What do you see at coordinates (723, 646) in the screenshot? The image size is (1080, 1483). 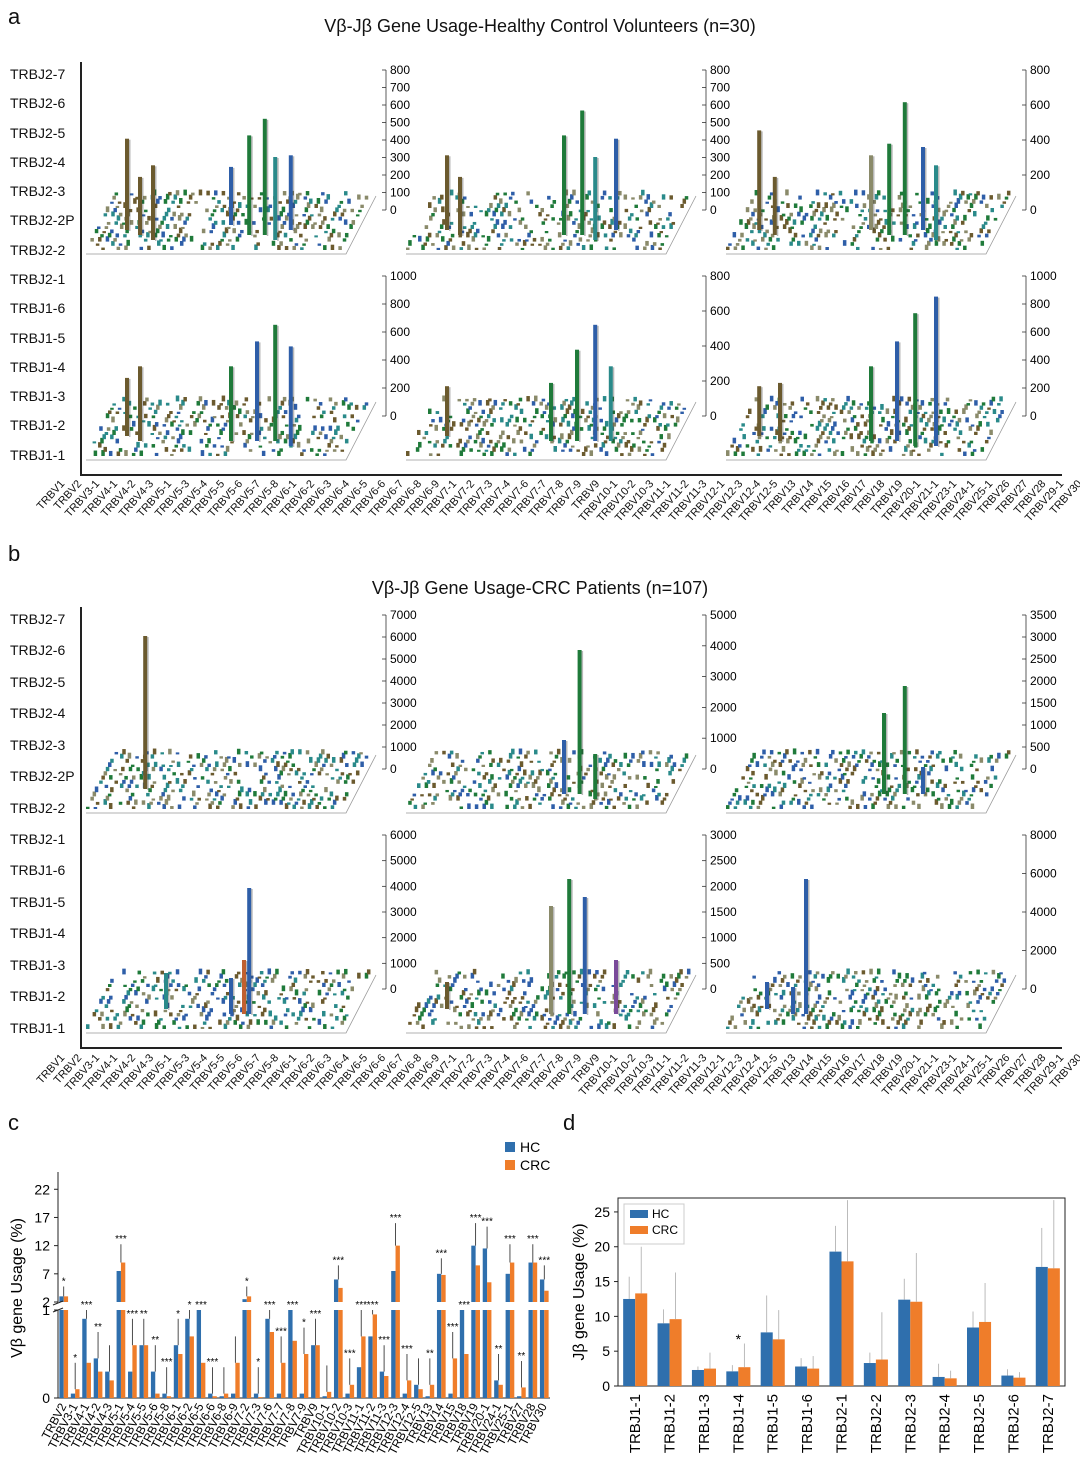 I see `z-tick-label: 4000` at bounding box center [723, 646].